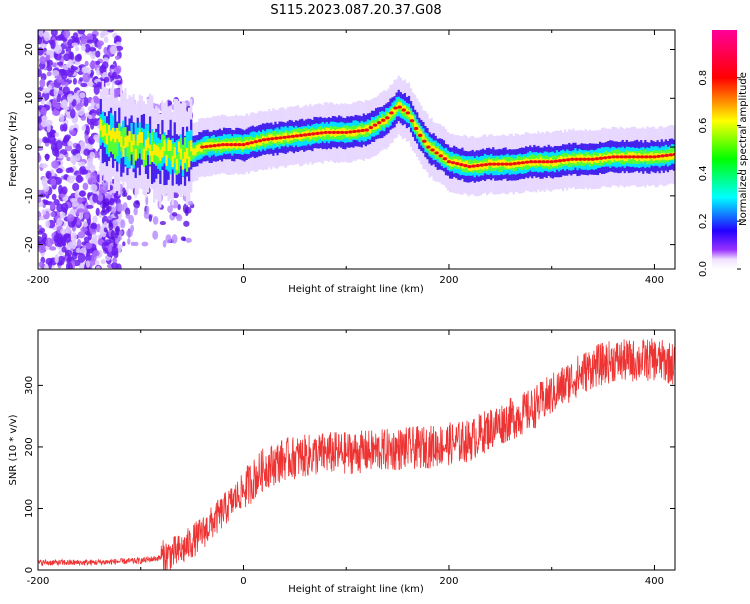 This screenshot has width=750, height=604. Describe the element at coordinates (13, 449) in the screenshot. I see `snr-ylabel: SNR (10 * v/v)` at that location.